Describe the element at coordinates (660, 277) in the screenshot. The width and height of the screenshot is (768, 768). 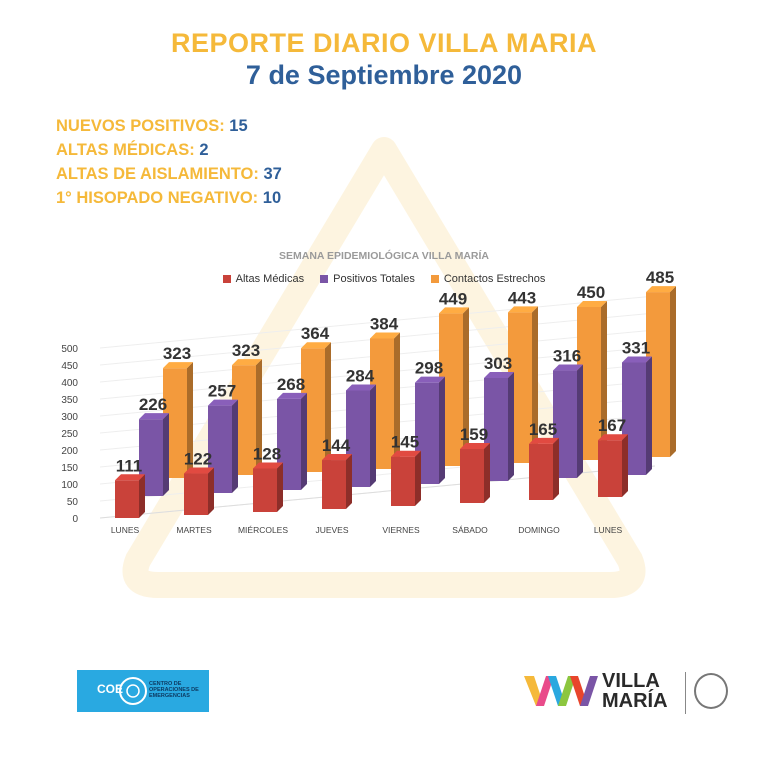
I see `data-label: 485` at that location.